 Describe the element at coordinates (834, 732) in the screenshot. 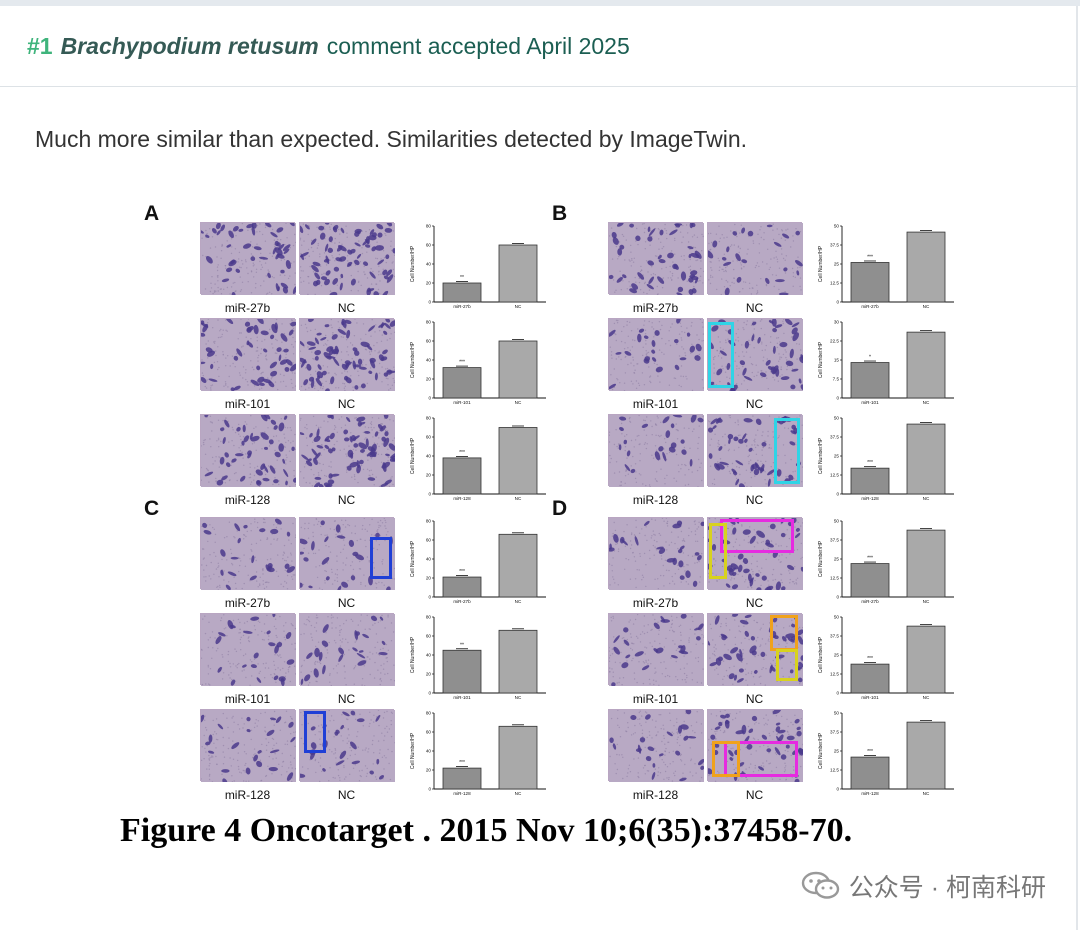

I see `y-tick-label: 37.5` at that location.